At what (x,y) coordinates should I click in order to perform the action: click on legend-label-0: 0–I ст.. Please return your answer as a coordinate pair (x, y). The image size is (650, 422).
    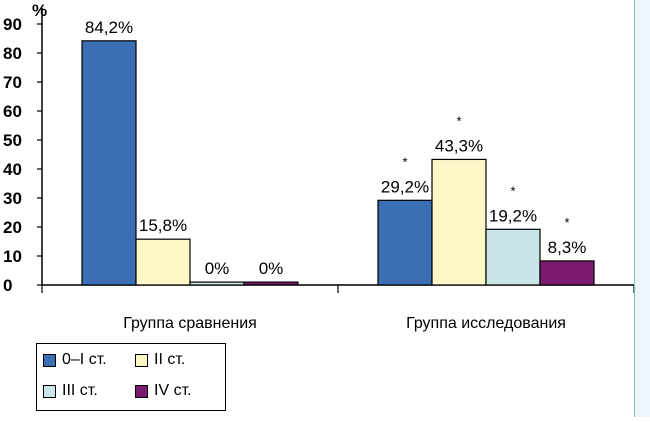
    Looking at the image, I should click on (84, 359).